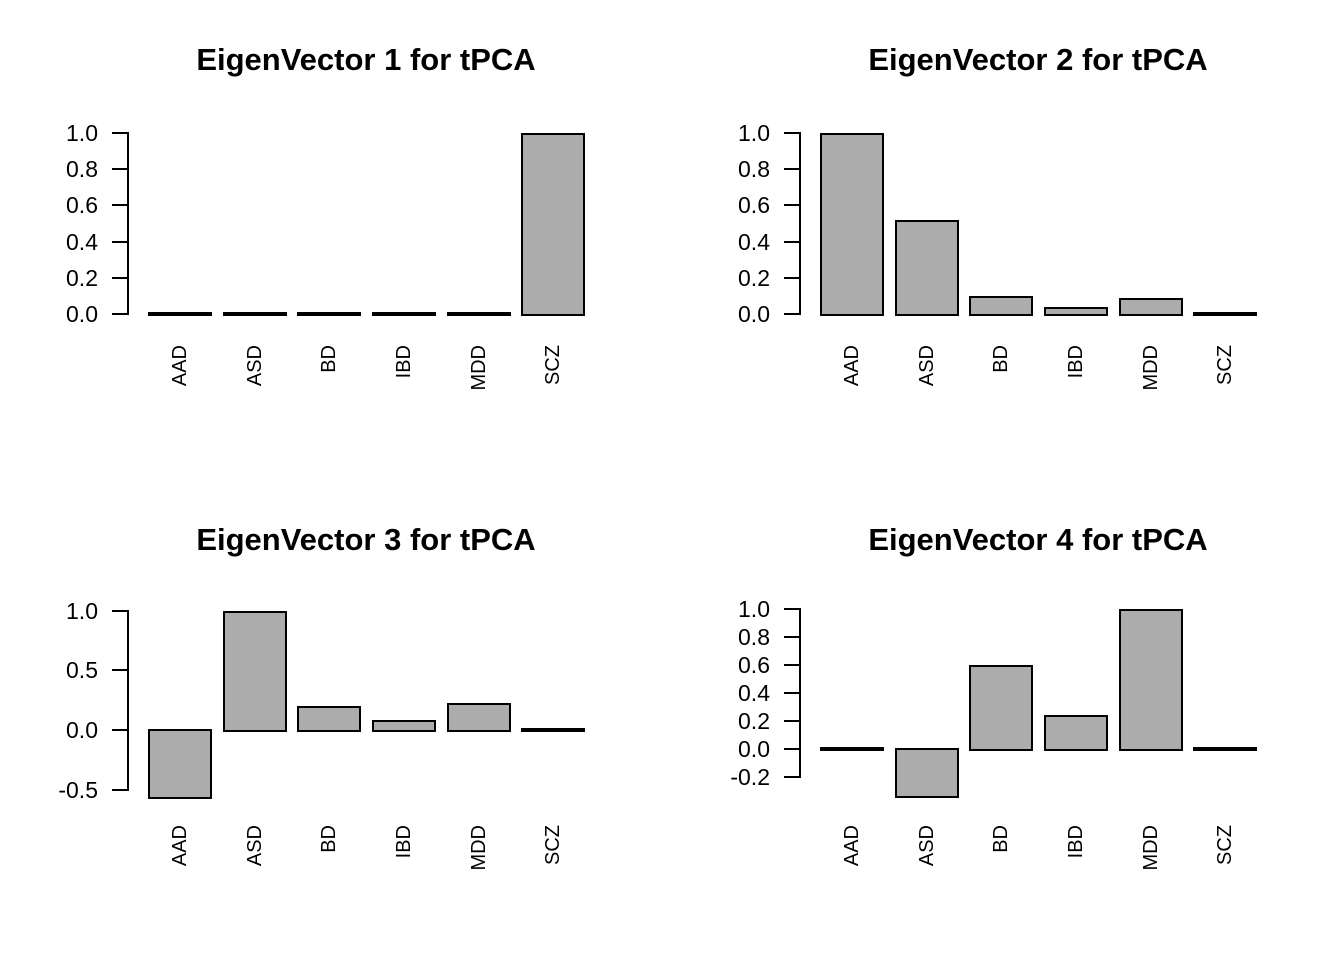 The image size is (1344, 960). What do you see at coordinates (366, 539) in the screenshot?
I see `chart-title: EigenVector 3 for tPCA` at bounding box center [366, 539].